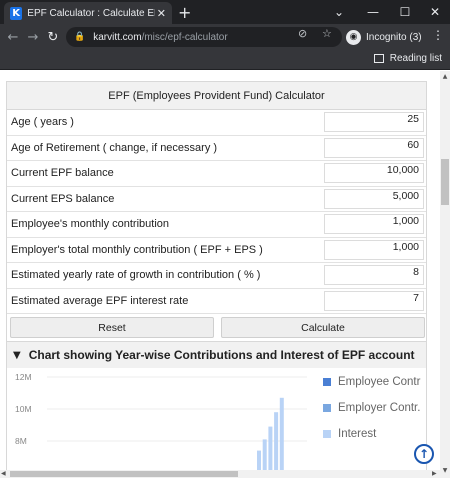 The width and height of the screenshot is (450, 478). I want to click on url-path: /misc/epf-calculator, so click(184, 37).